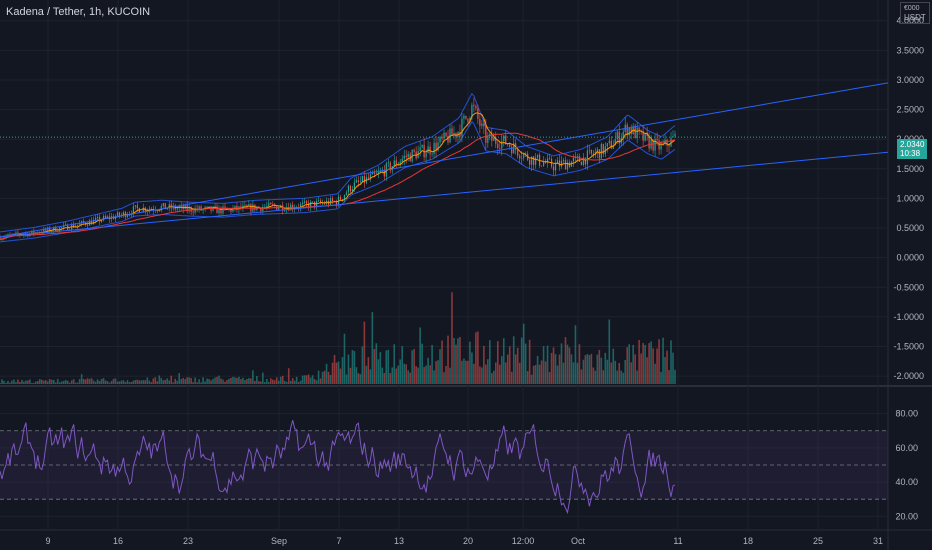 The width and height of the screenshot is (932, 550). Describe the element at coordinates (338, 541) in the screenshot. I see `x-tick-label: 7` at that location.